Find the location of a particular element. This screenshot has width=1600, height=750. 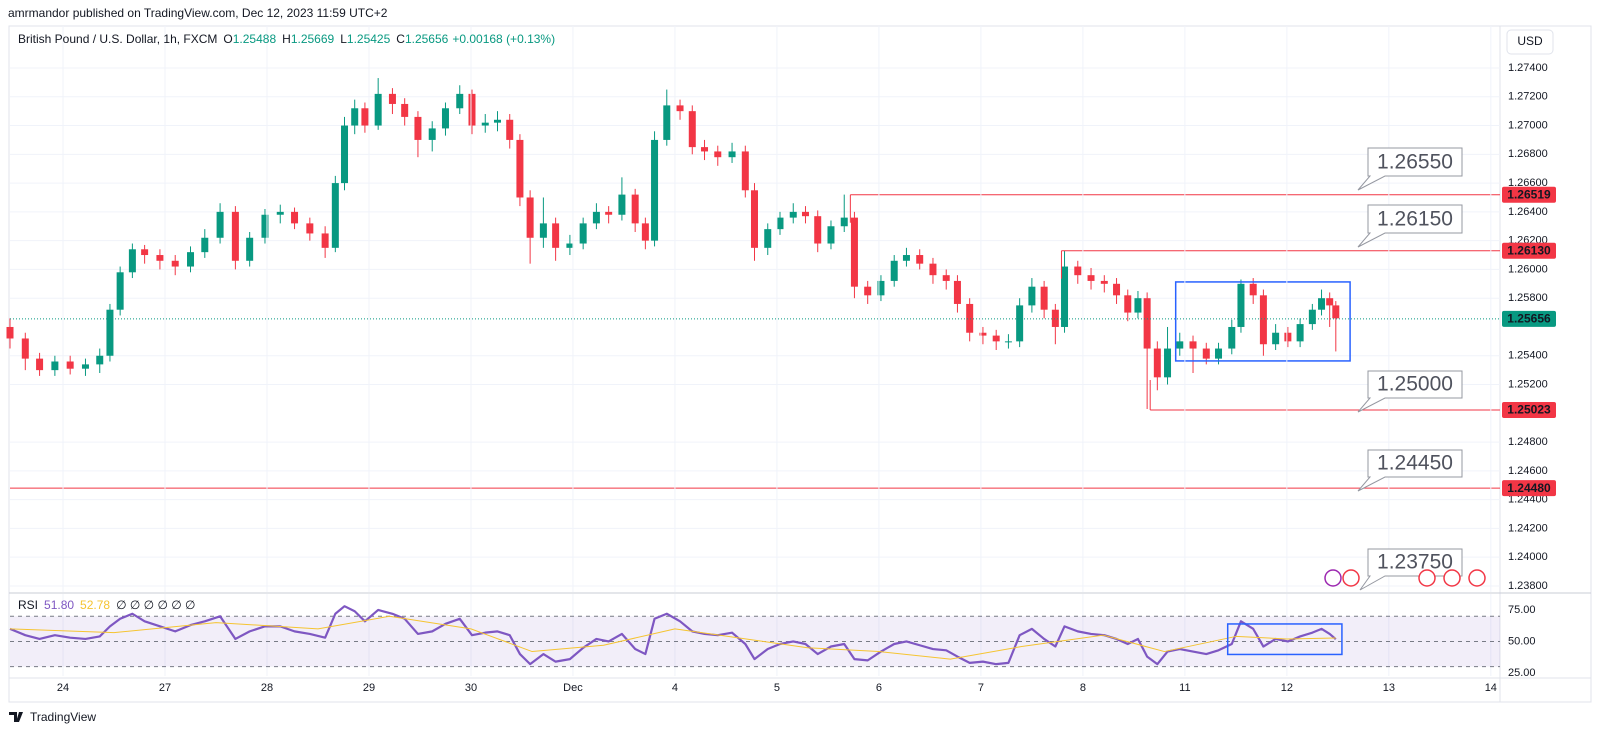

quote-value: 1.25488 is located at coordinates (255, 39).